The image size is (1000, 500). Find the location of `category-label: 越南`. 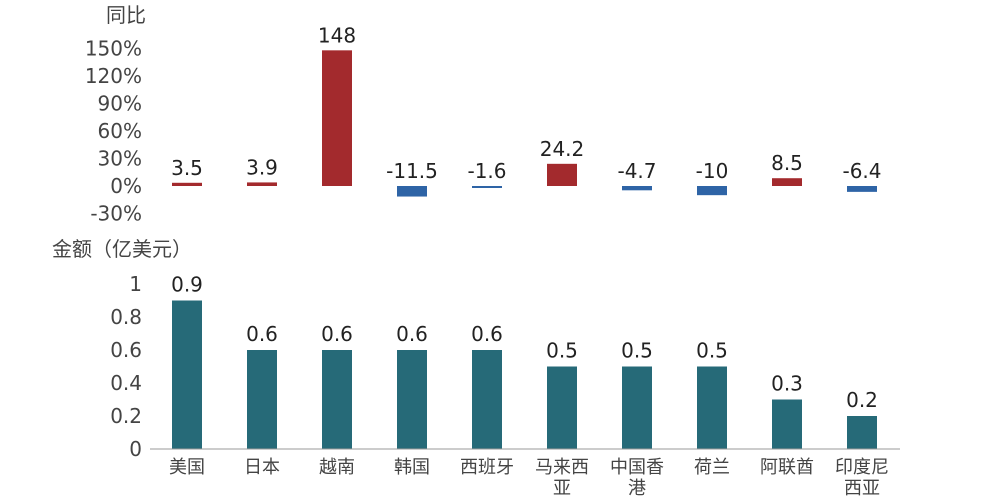

category-label: 越南 is located at coordinates (337, 467).